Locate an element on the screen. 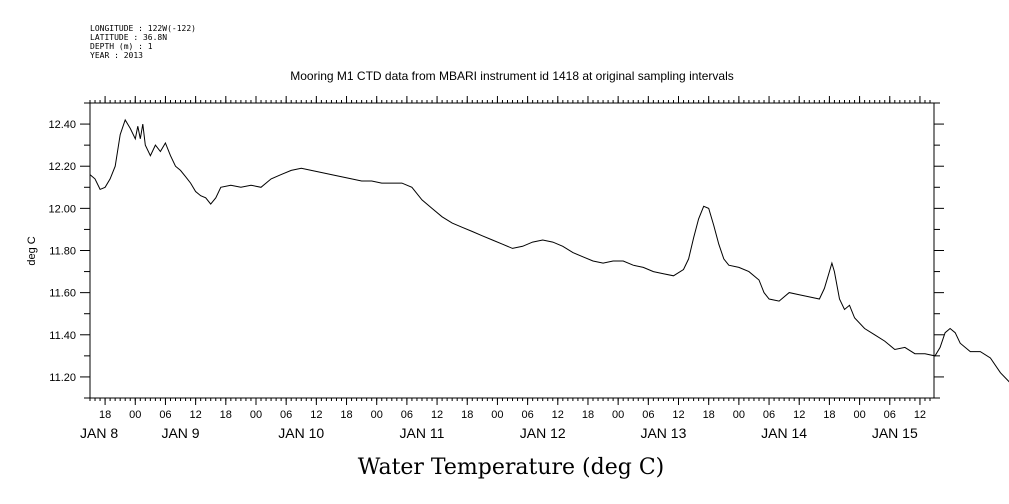 Image resolution: width=1009 pixels, height=504 pixels. x-day-label: JAN 8 is located at coordinates (99, 433).